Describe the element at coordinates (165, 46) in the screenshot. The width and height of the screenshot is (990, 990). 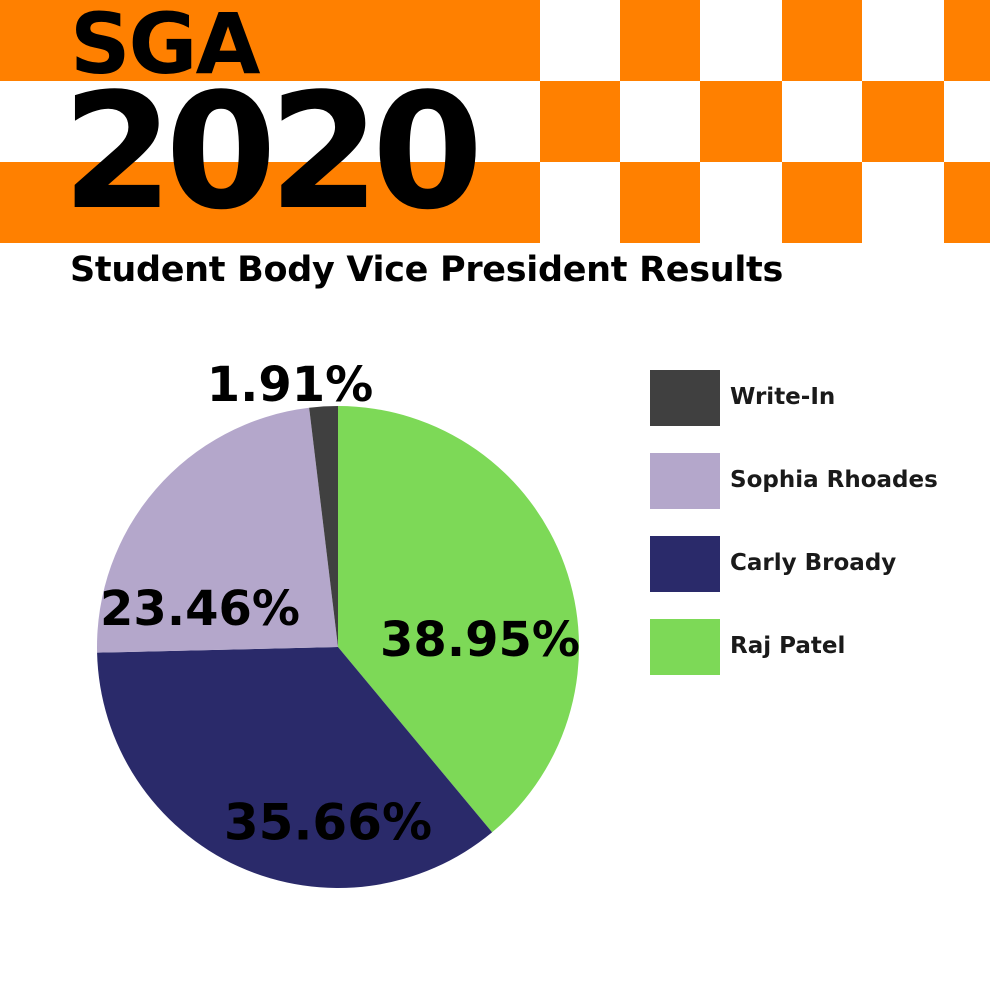
I see `sga-title: SGA` at that location.